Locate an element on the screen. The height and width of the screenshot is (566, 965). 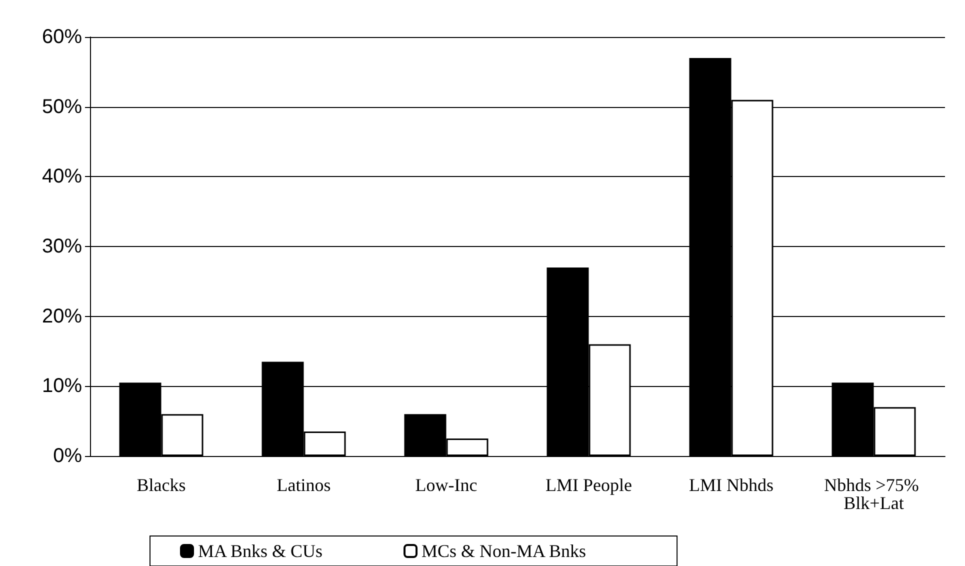
x-tick-label: Latinos is located at coordinates (303, 485).